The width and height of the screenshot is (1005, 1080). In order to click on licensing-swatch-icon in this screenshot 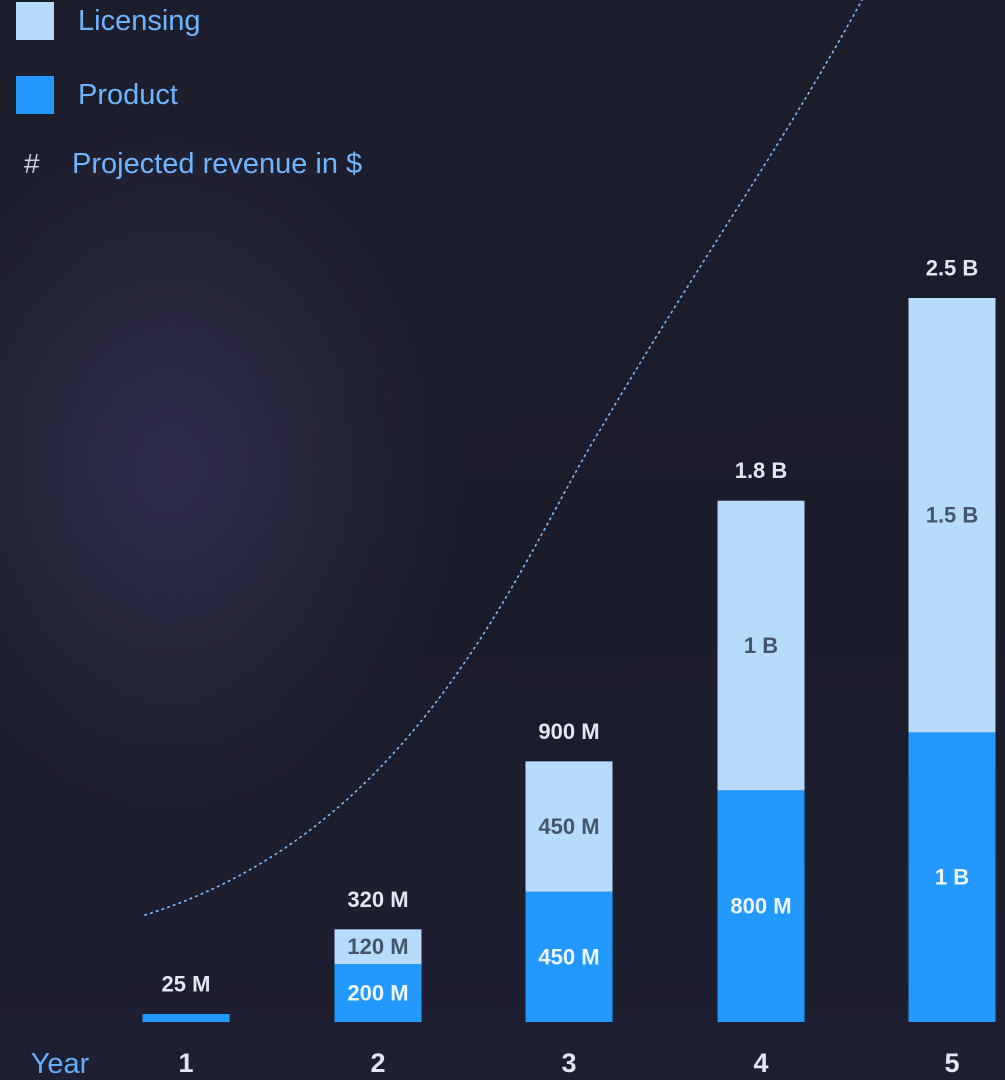, I will do `click(35, 21)`.